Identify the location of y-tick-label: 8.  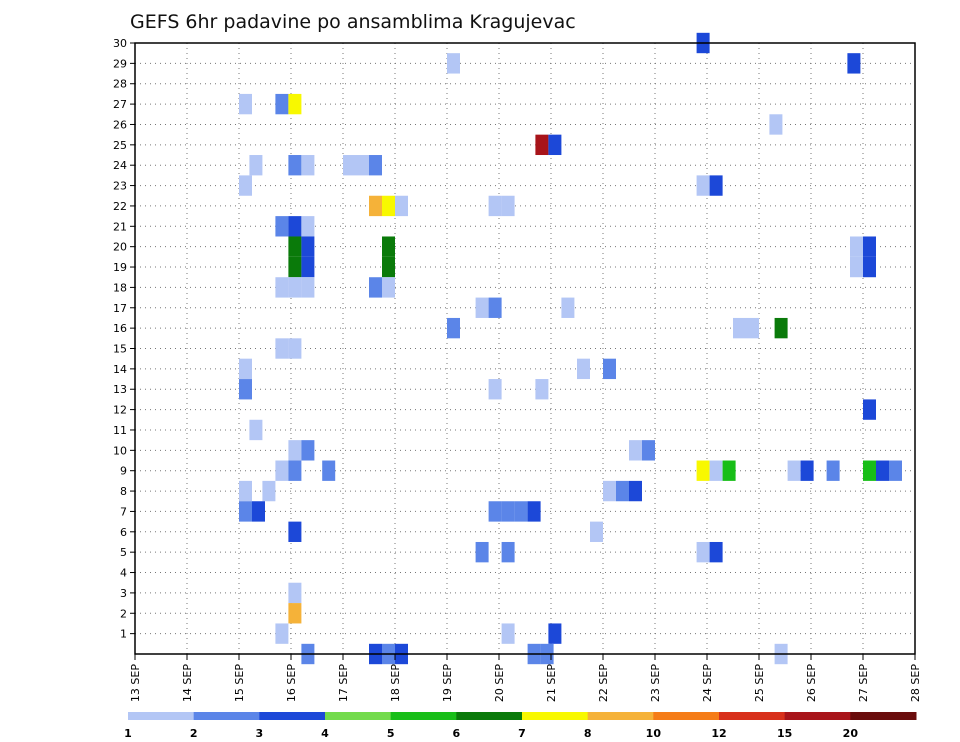
(123, 491).